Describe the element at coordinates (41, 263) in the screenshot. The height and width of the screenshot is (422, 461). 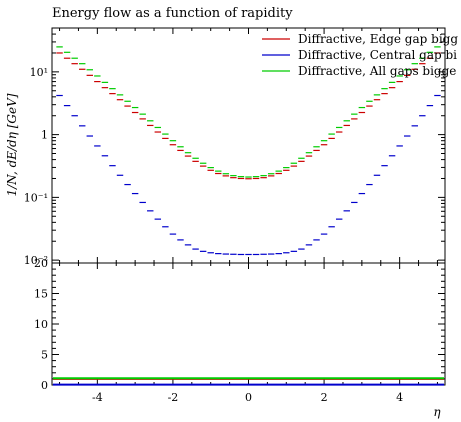
I see `ratio-tick-label: 20` at that location.